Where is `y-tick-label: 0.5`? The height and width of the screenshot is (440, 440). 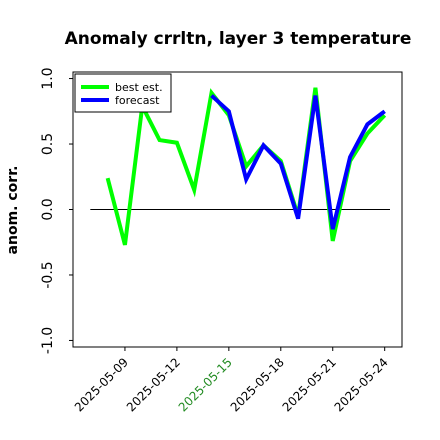 y-tick-label: 0.5 is located at coordinates (48, 144).